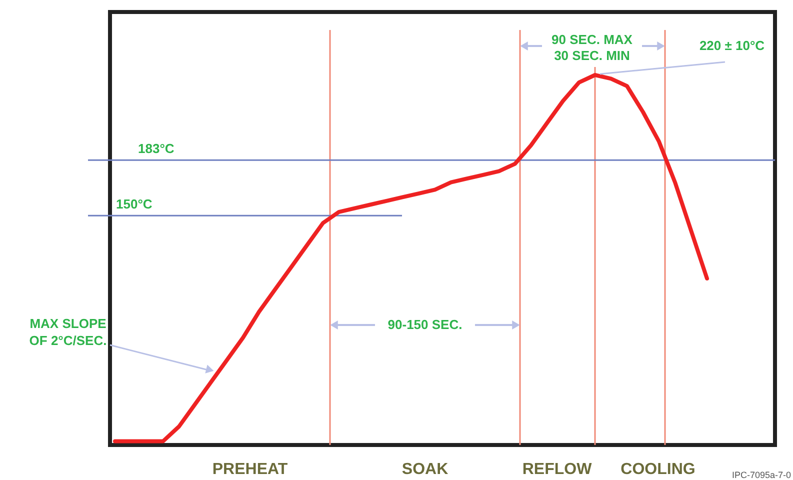 The width and height of the screenshot is (793, 480). What do you see at coordinates (592, 47) in the screenshot?
I see `text: 90 SEC. MAX 30 SEC. MIN` at bounding box center [592, 47].